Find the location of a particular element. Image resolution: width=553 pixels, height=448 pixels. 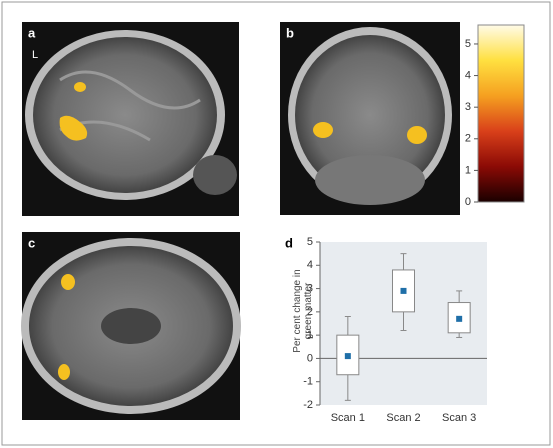

x-tick-label: Scan 1 is located at coordinates (348, 418).